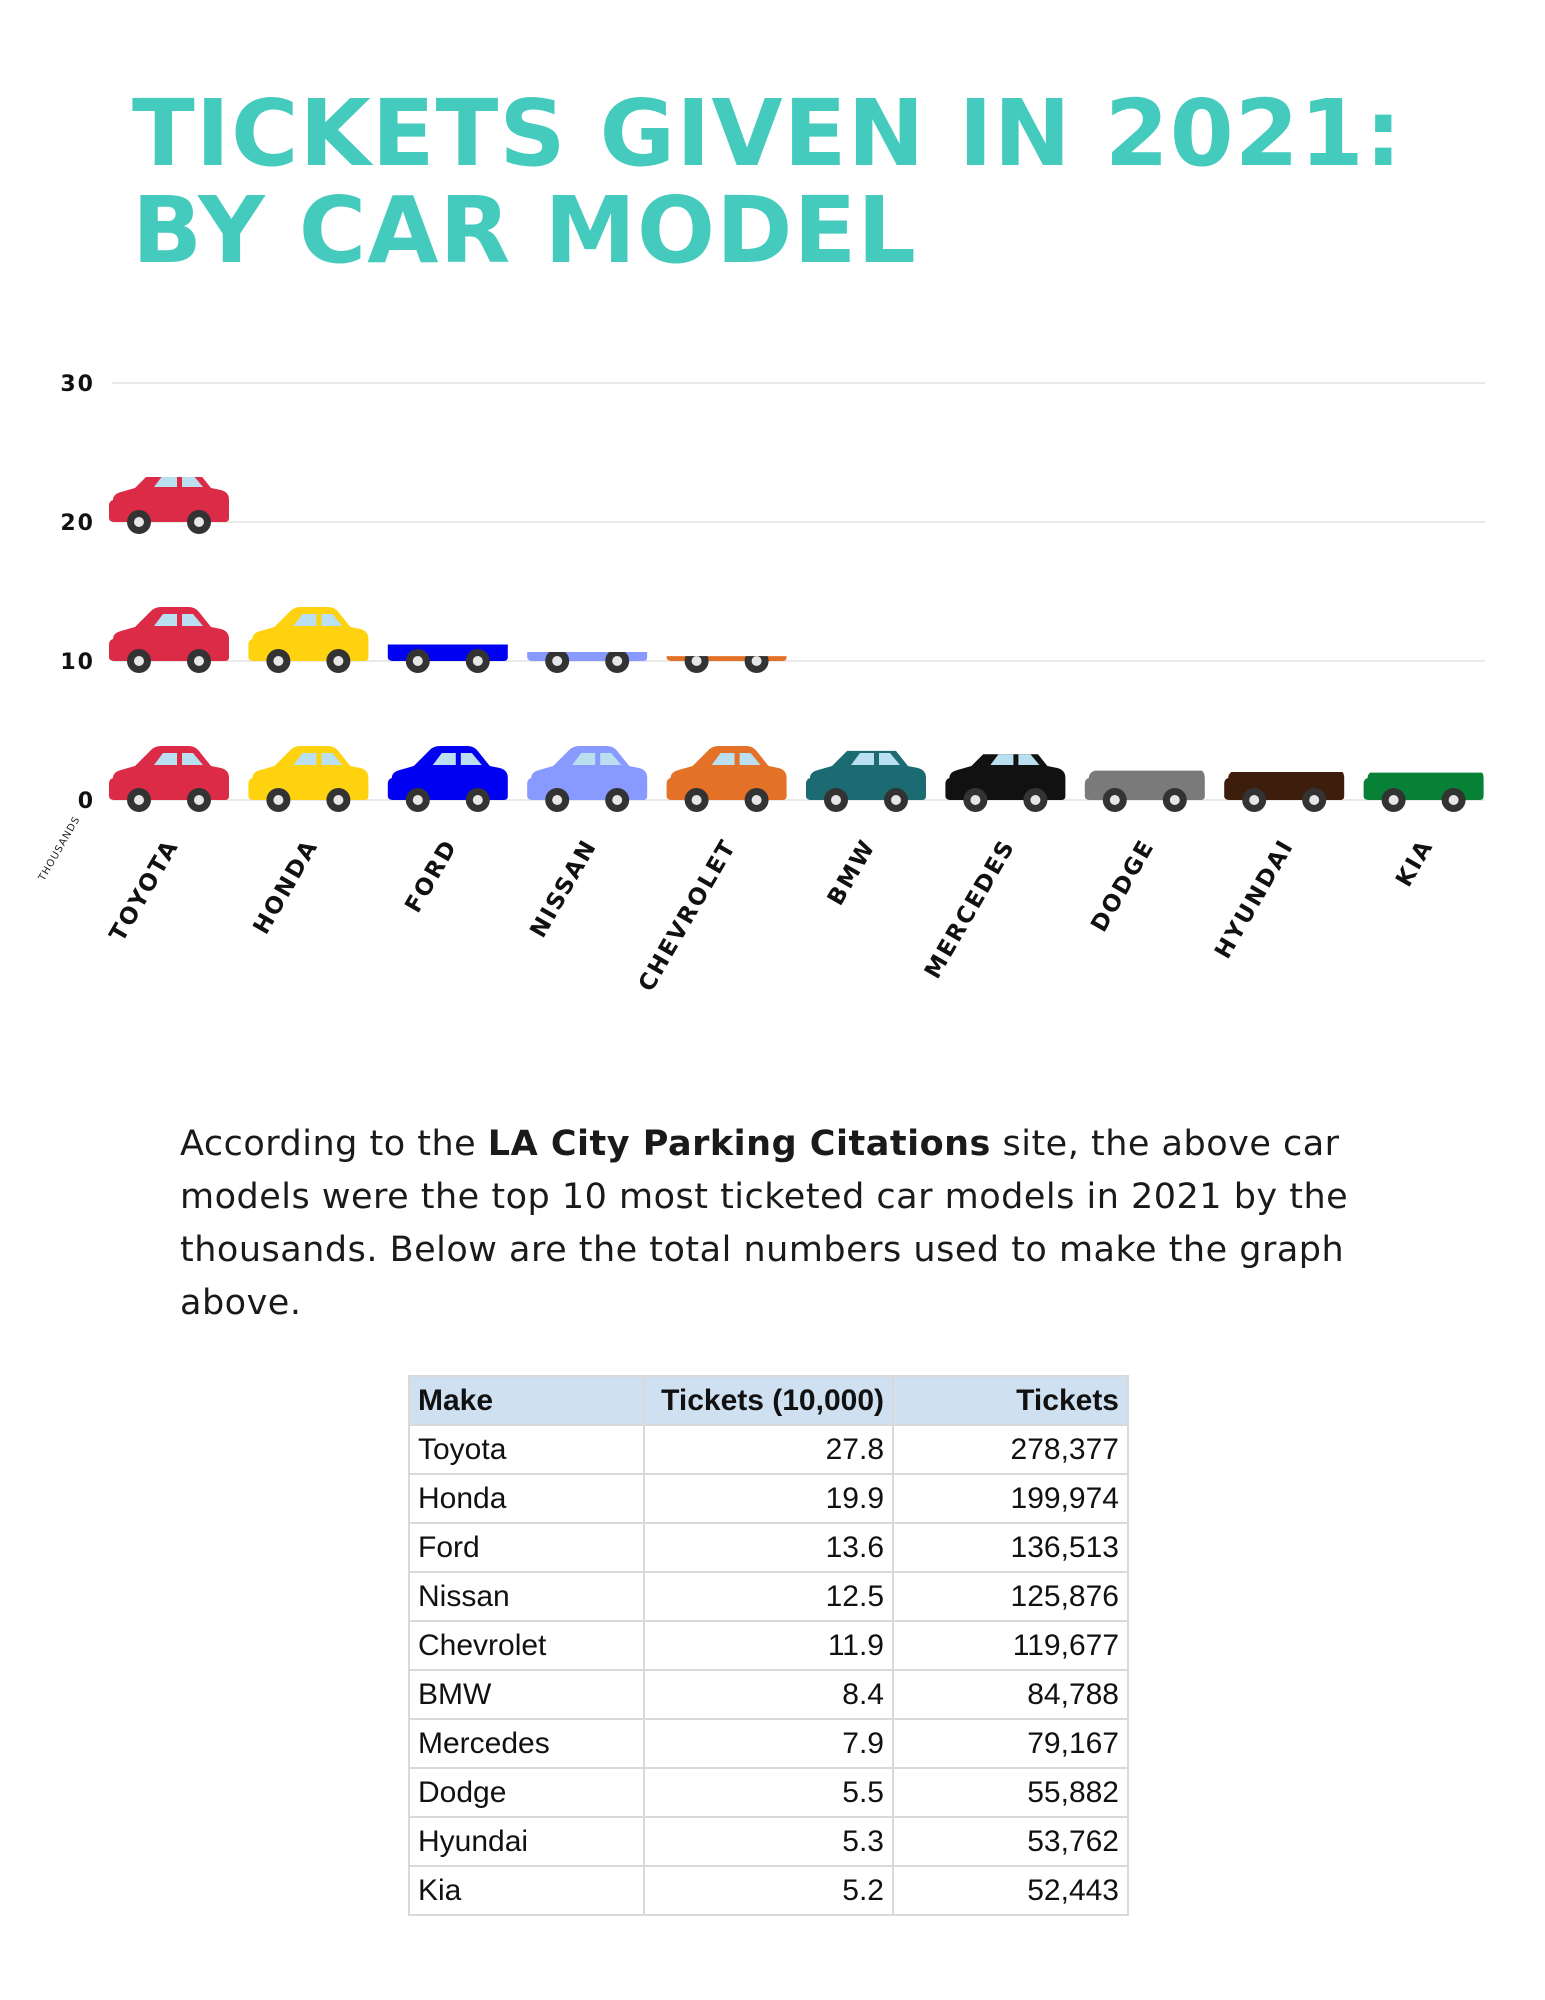 The image size is (1545, 2000). Describe the element at coordinates (1010, 1400) in the screenshot. I see `header-tickets: Tickets` at that location.